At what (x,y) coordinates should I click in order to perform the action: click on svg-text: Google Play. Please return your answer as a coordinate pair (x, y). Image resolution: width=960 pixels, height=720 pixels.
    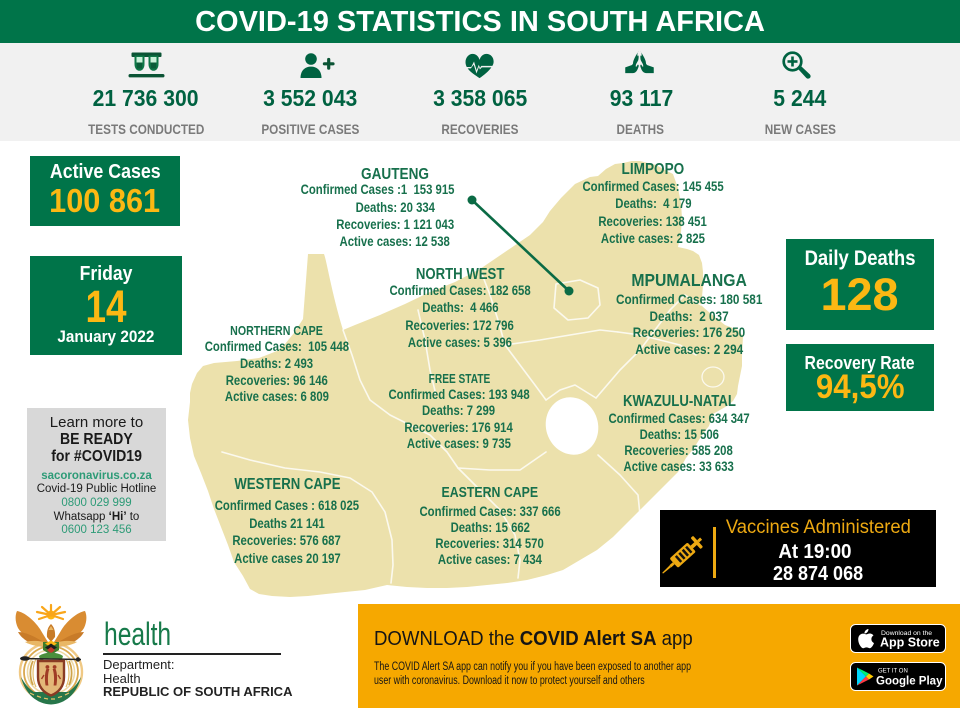
    Looking at the image, I should click on (909, 682).